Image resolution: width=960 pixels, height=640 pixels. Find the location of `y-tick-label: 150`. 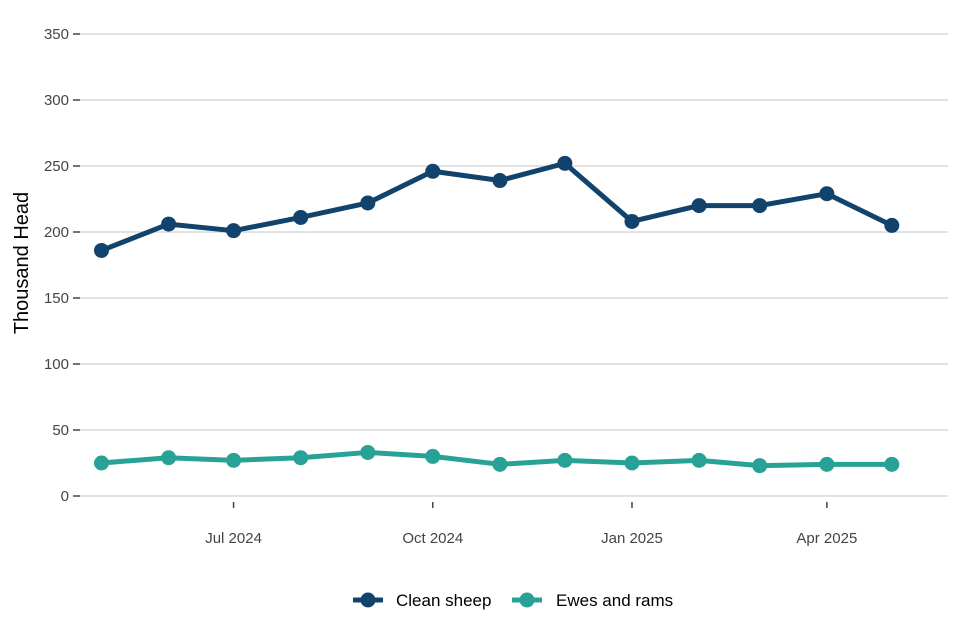

y-tick-label: 150 is located at coordinates (56, 298).